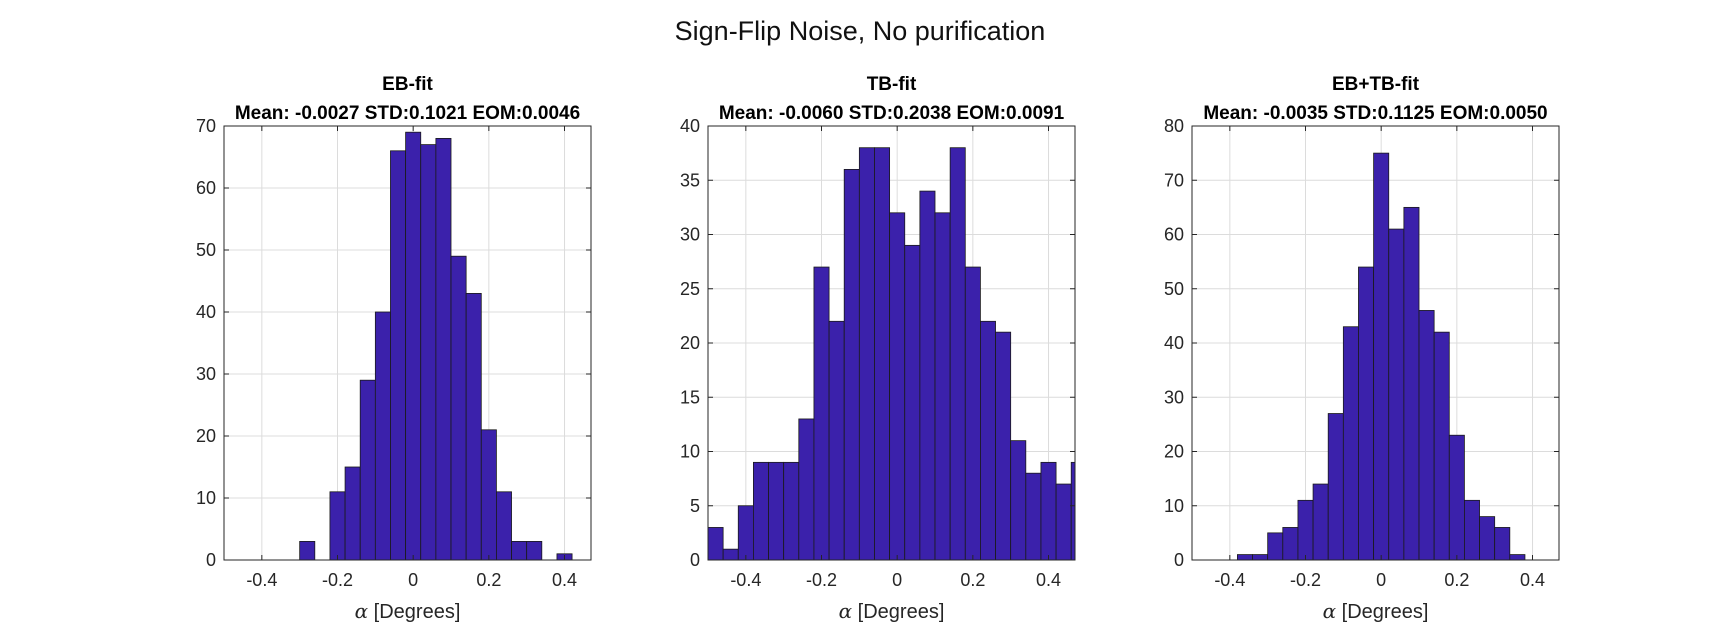 The width and height of the screenshot is (1719, 625). Describe the element at coordinates (407, 84) in the screenshot. I see `panel-title: EB-fit` at that location.